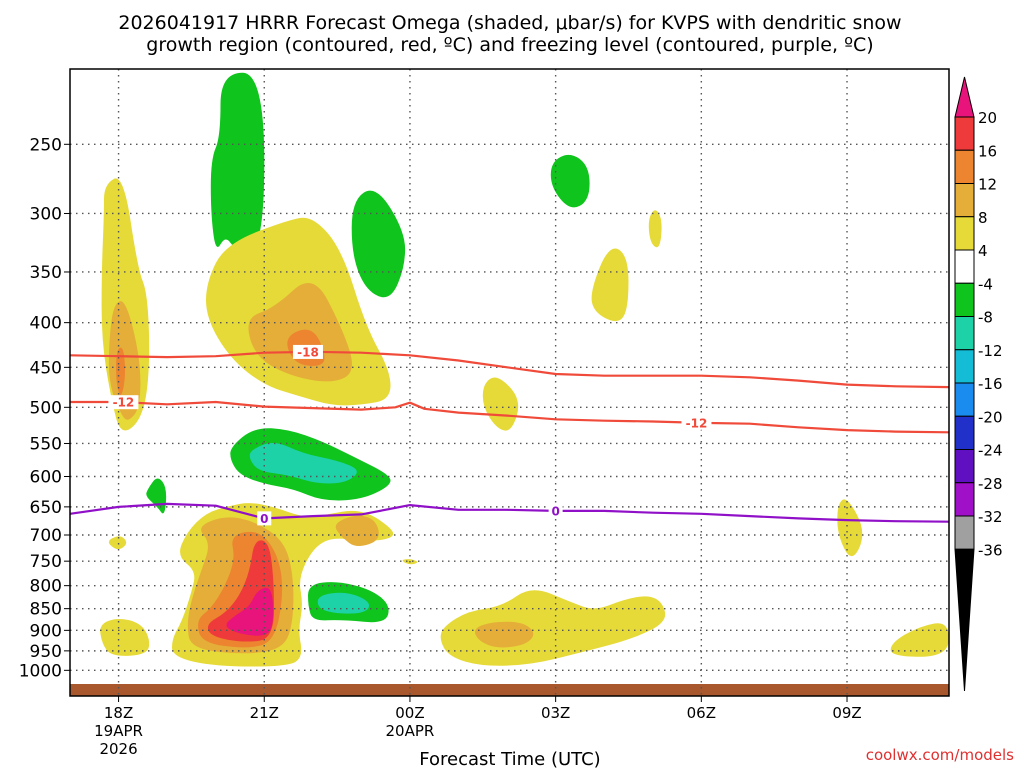  Describe the element at coordinates (990, 417) in the screenshot. I see `colorbar-label--20: -20` at that location.